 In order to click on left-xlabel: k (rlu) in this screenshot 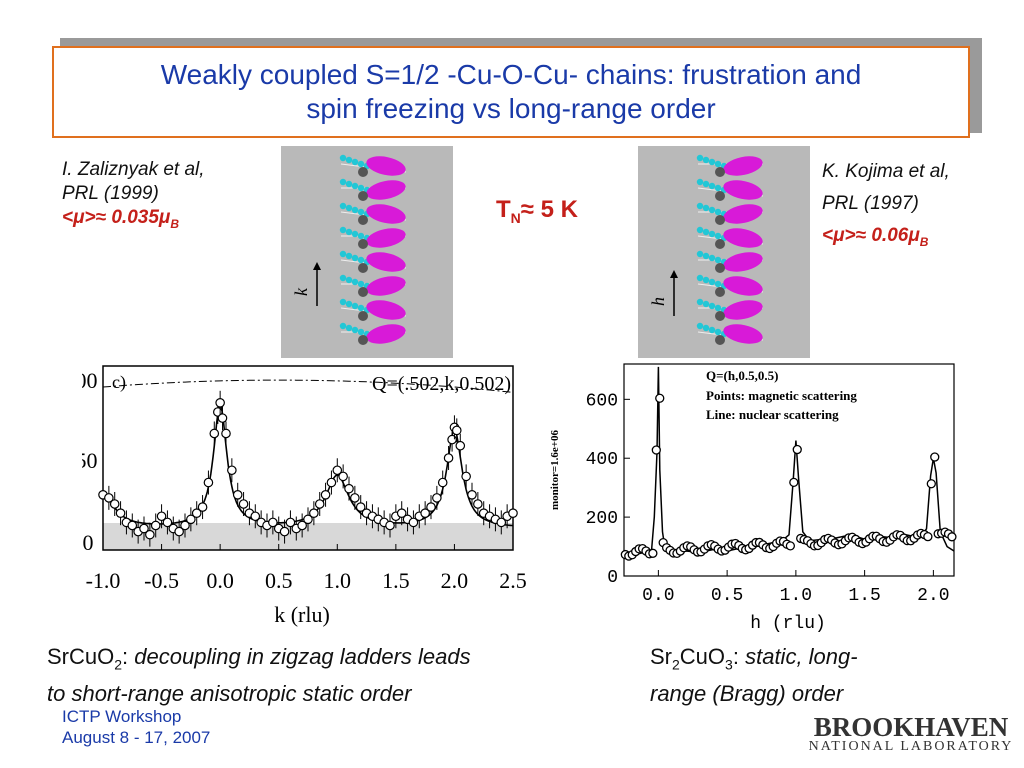, I will do `click(302, 614)`.